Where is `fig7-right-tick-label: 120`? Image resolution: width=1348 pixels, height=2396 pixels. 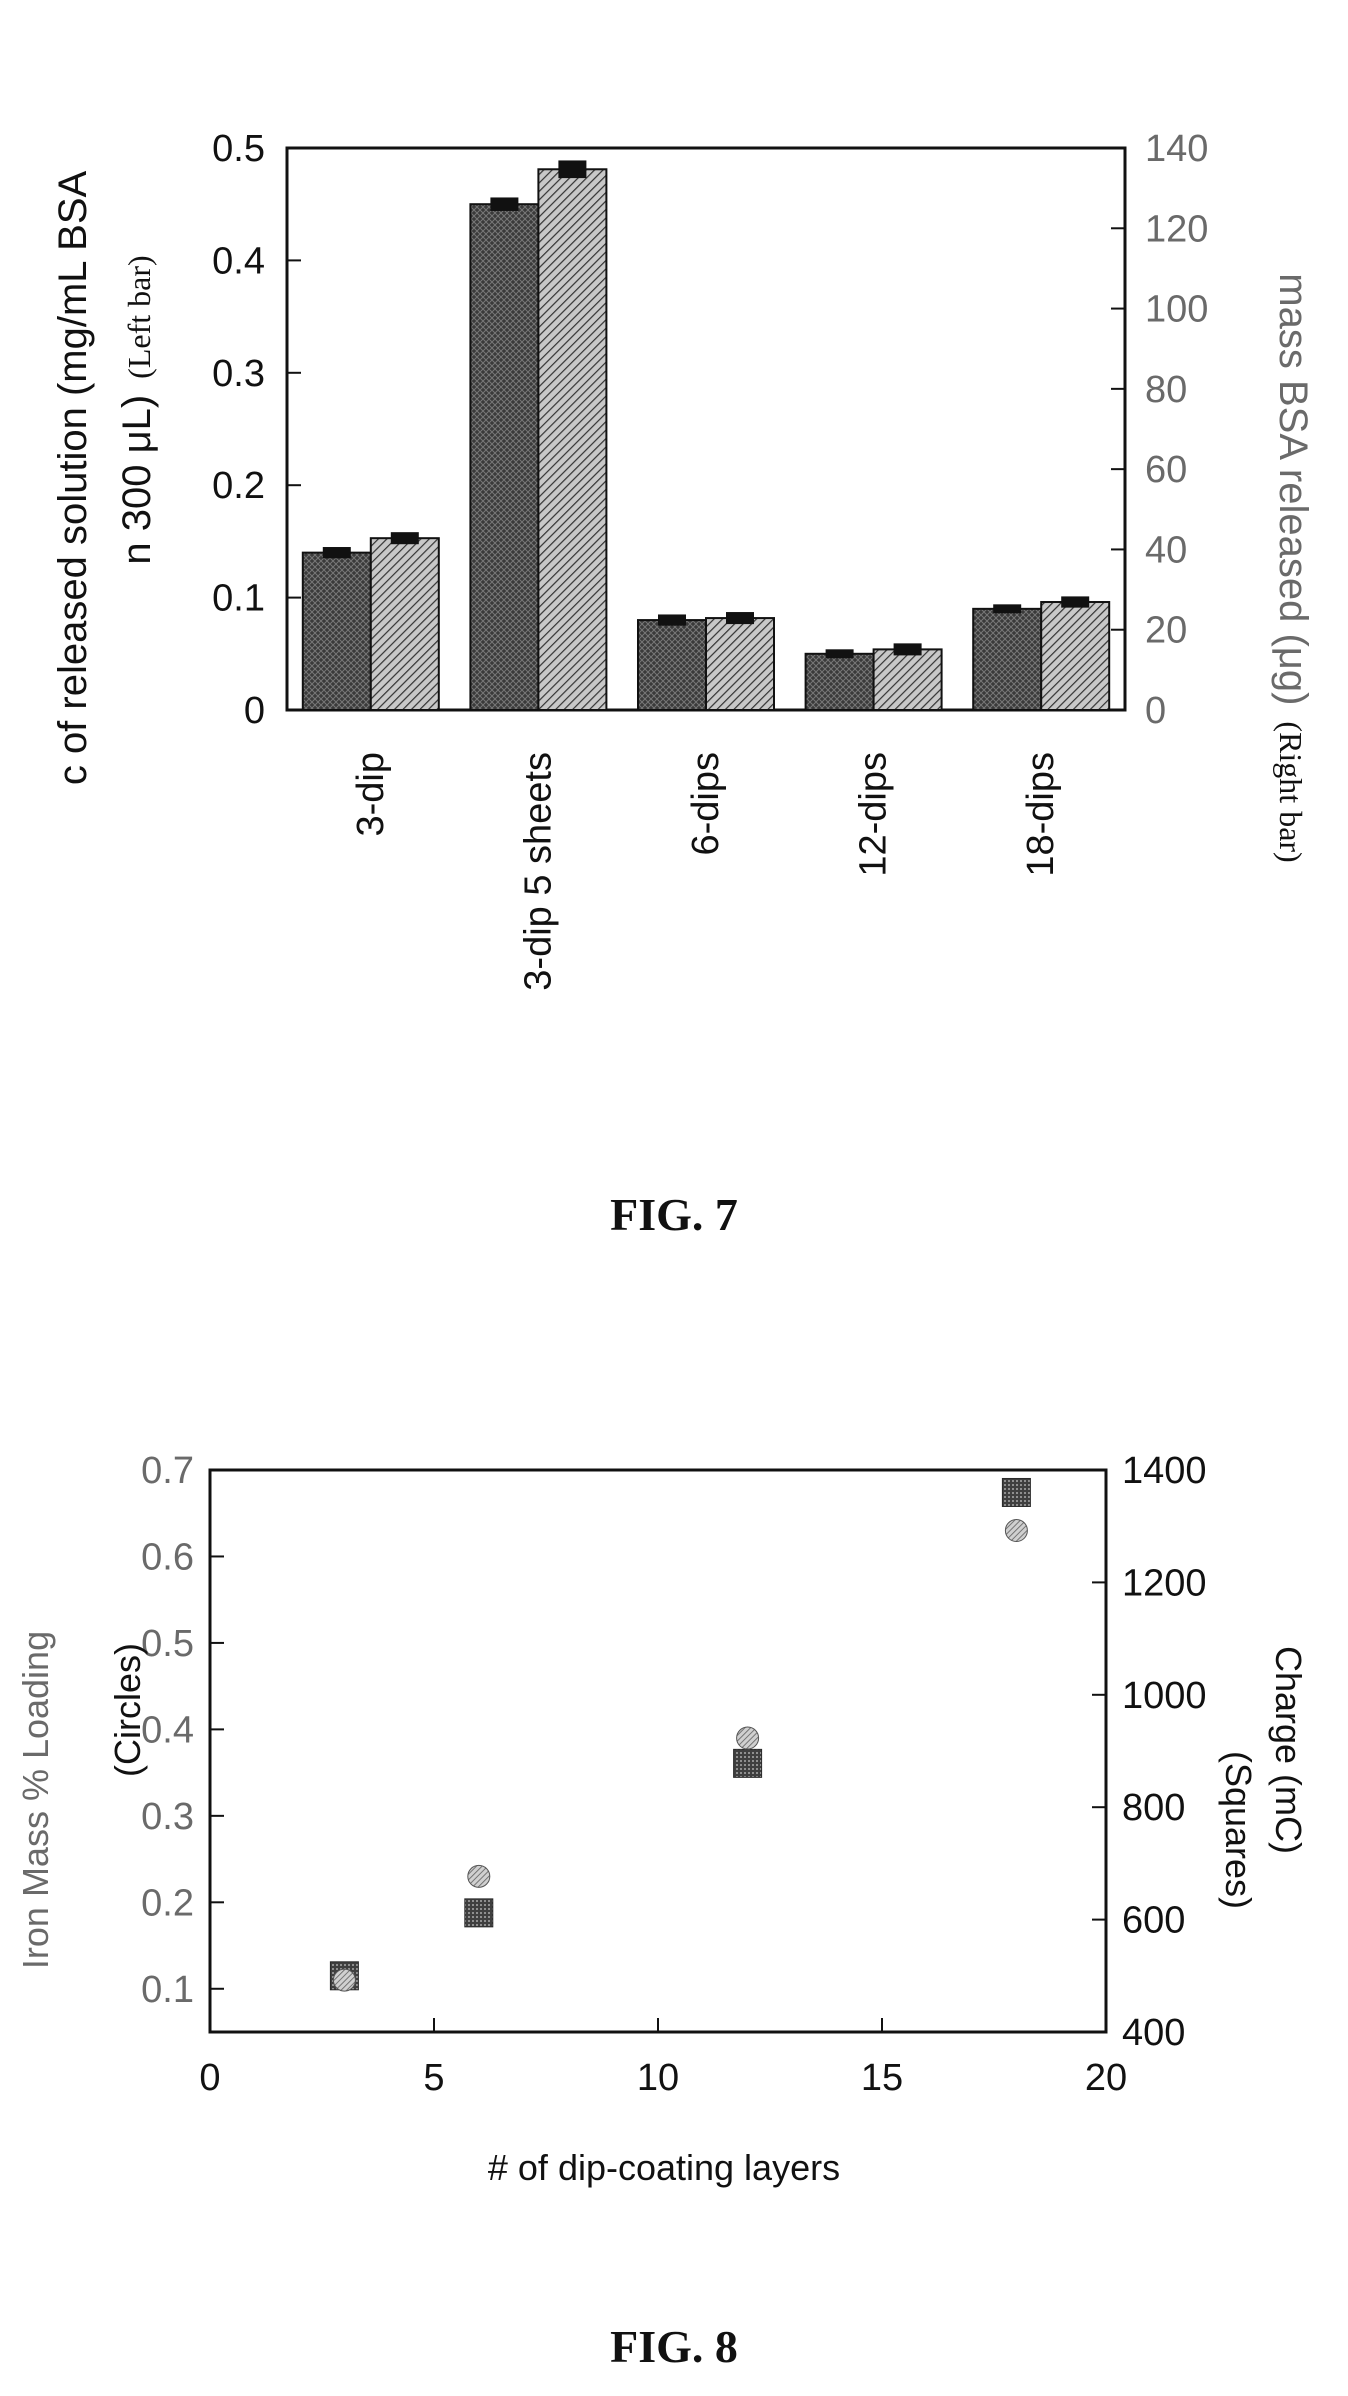 fig7-right-tick-label: 120 is located at coordinates (1176, 229).